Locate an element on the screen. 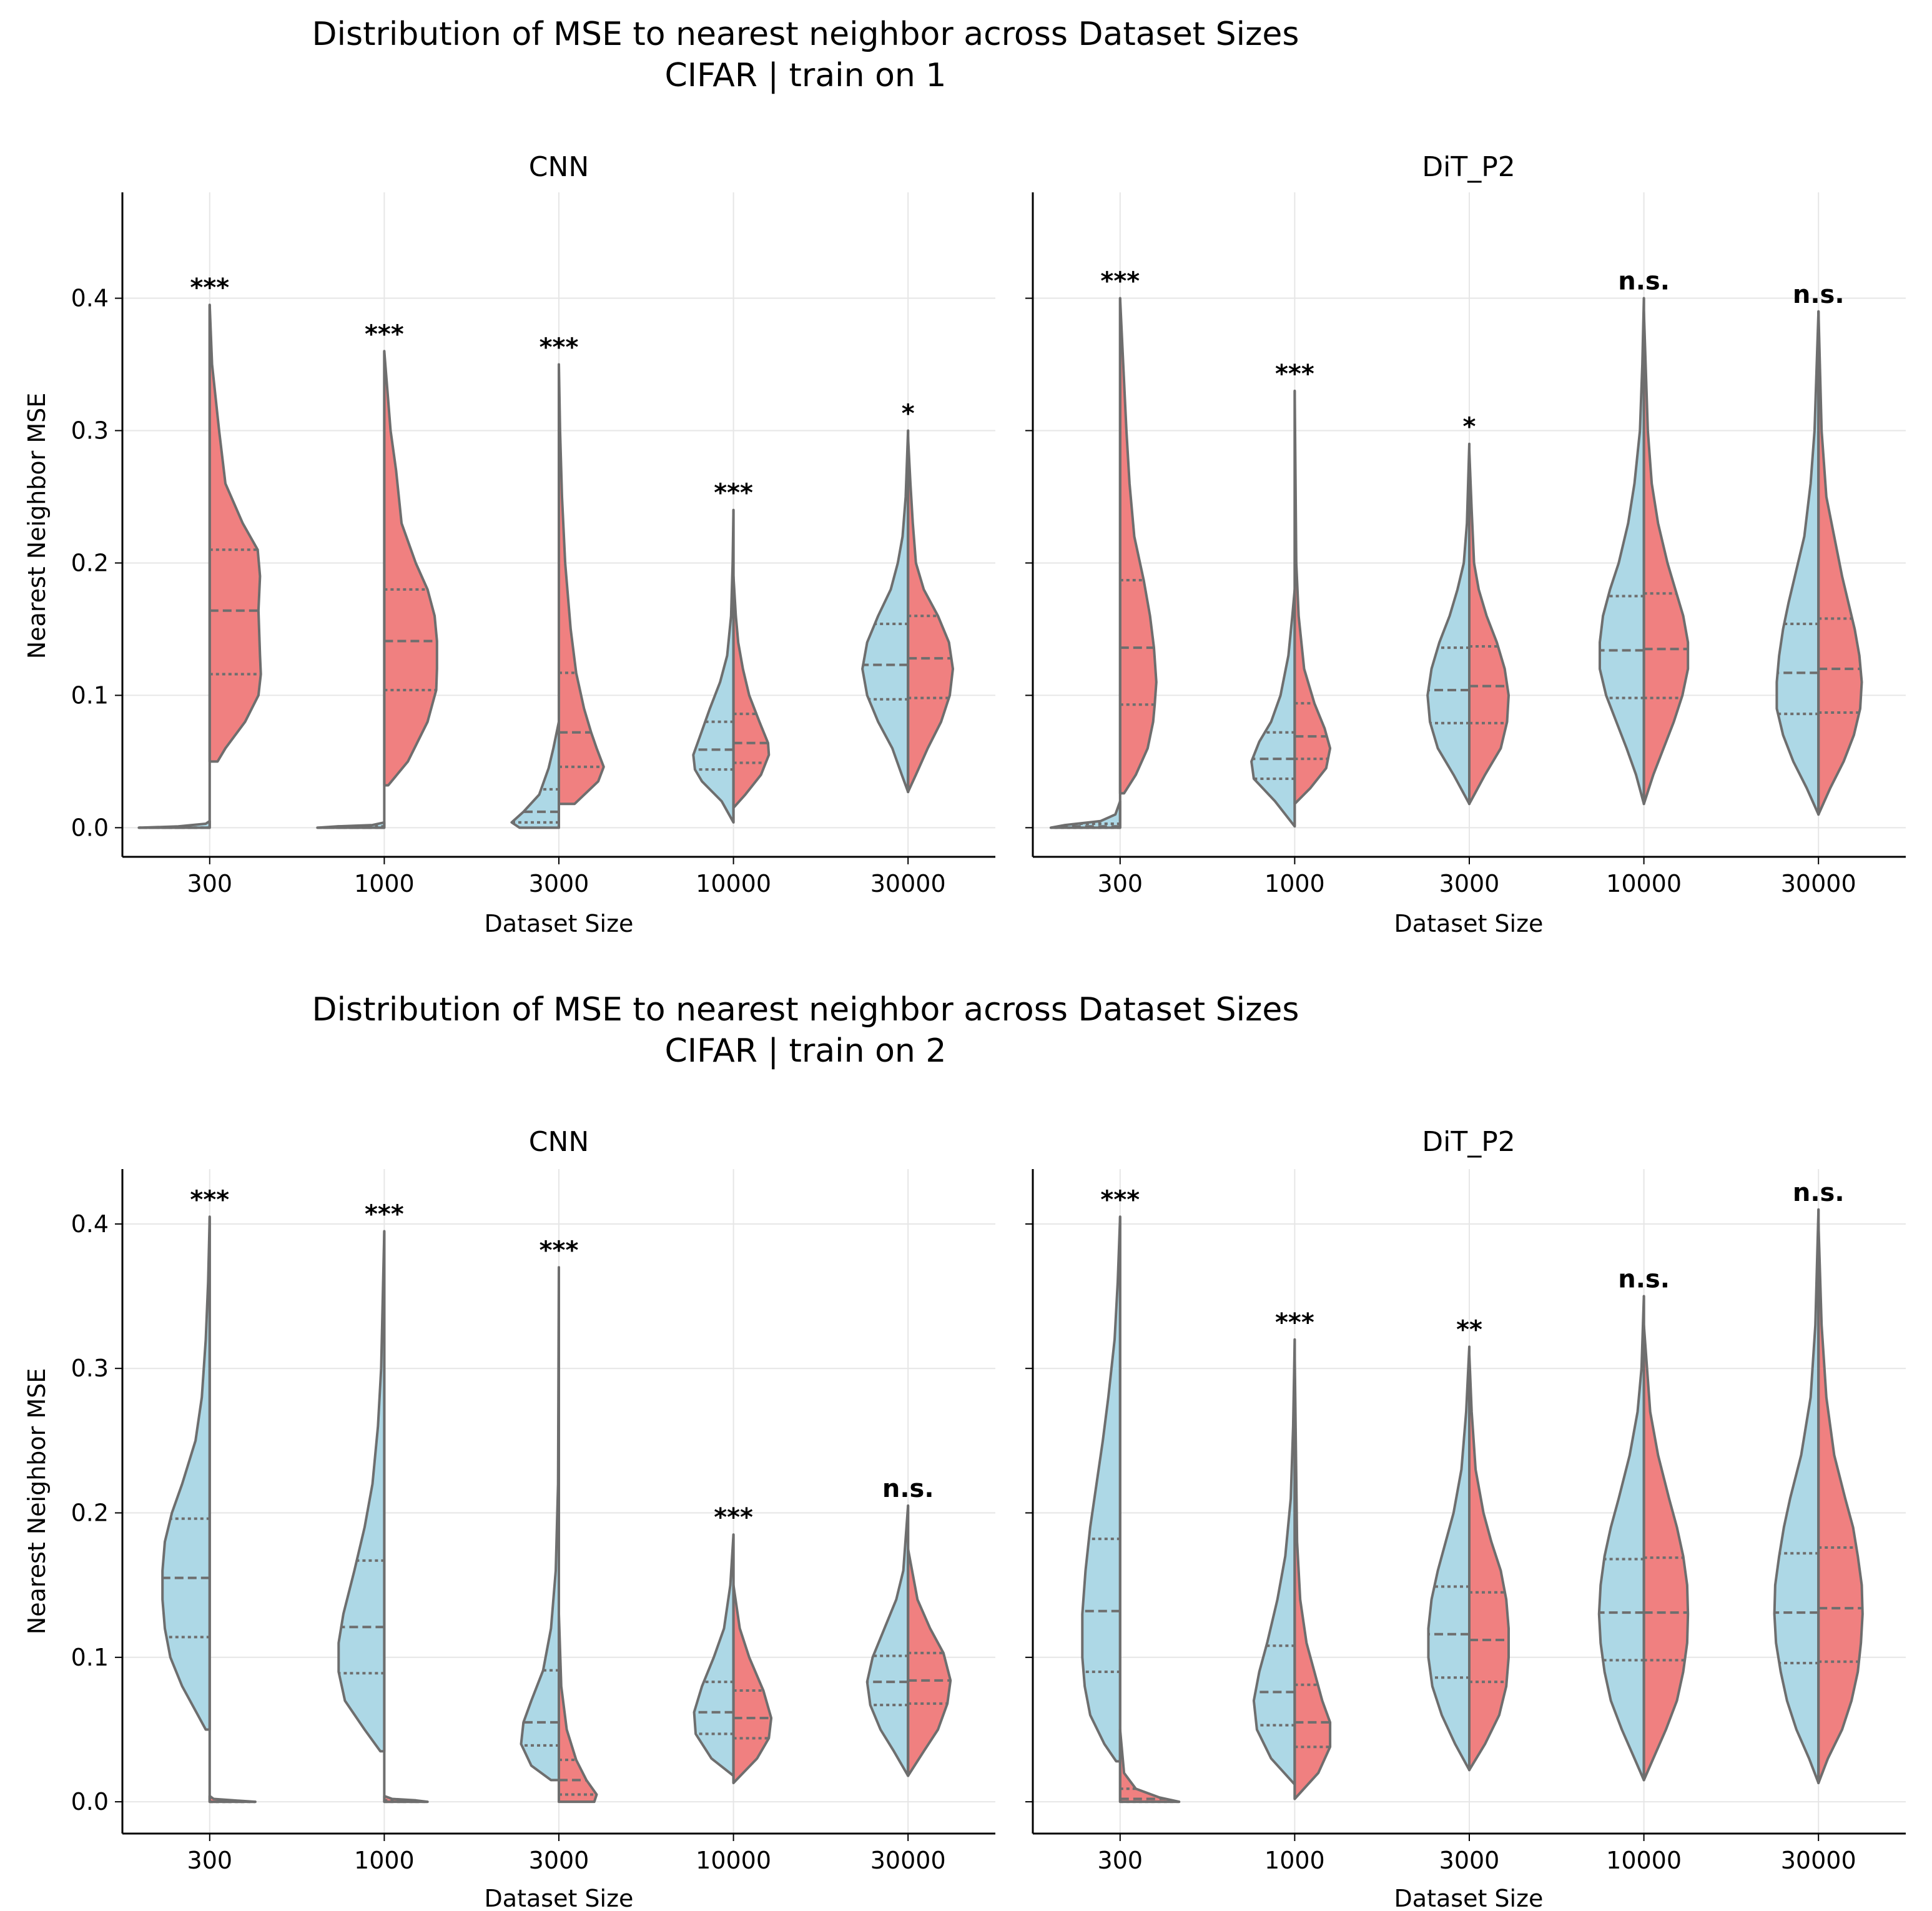 Image resolution: width=1932 pixels, height=1911 pixels. y-axis-label-f1: Nearest Neighbor MSE is located at coordinates (37, 526).